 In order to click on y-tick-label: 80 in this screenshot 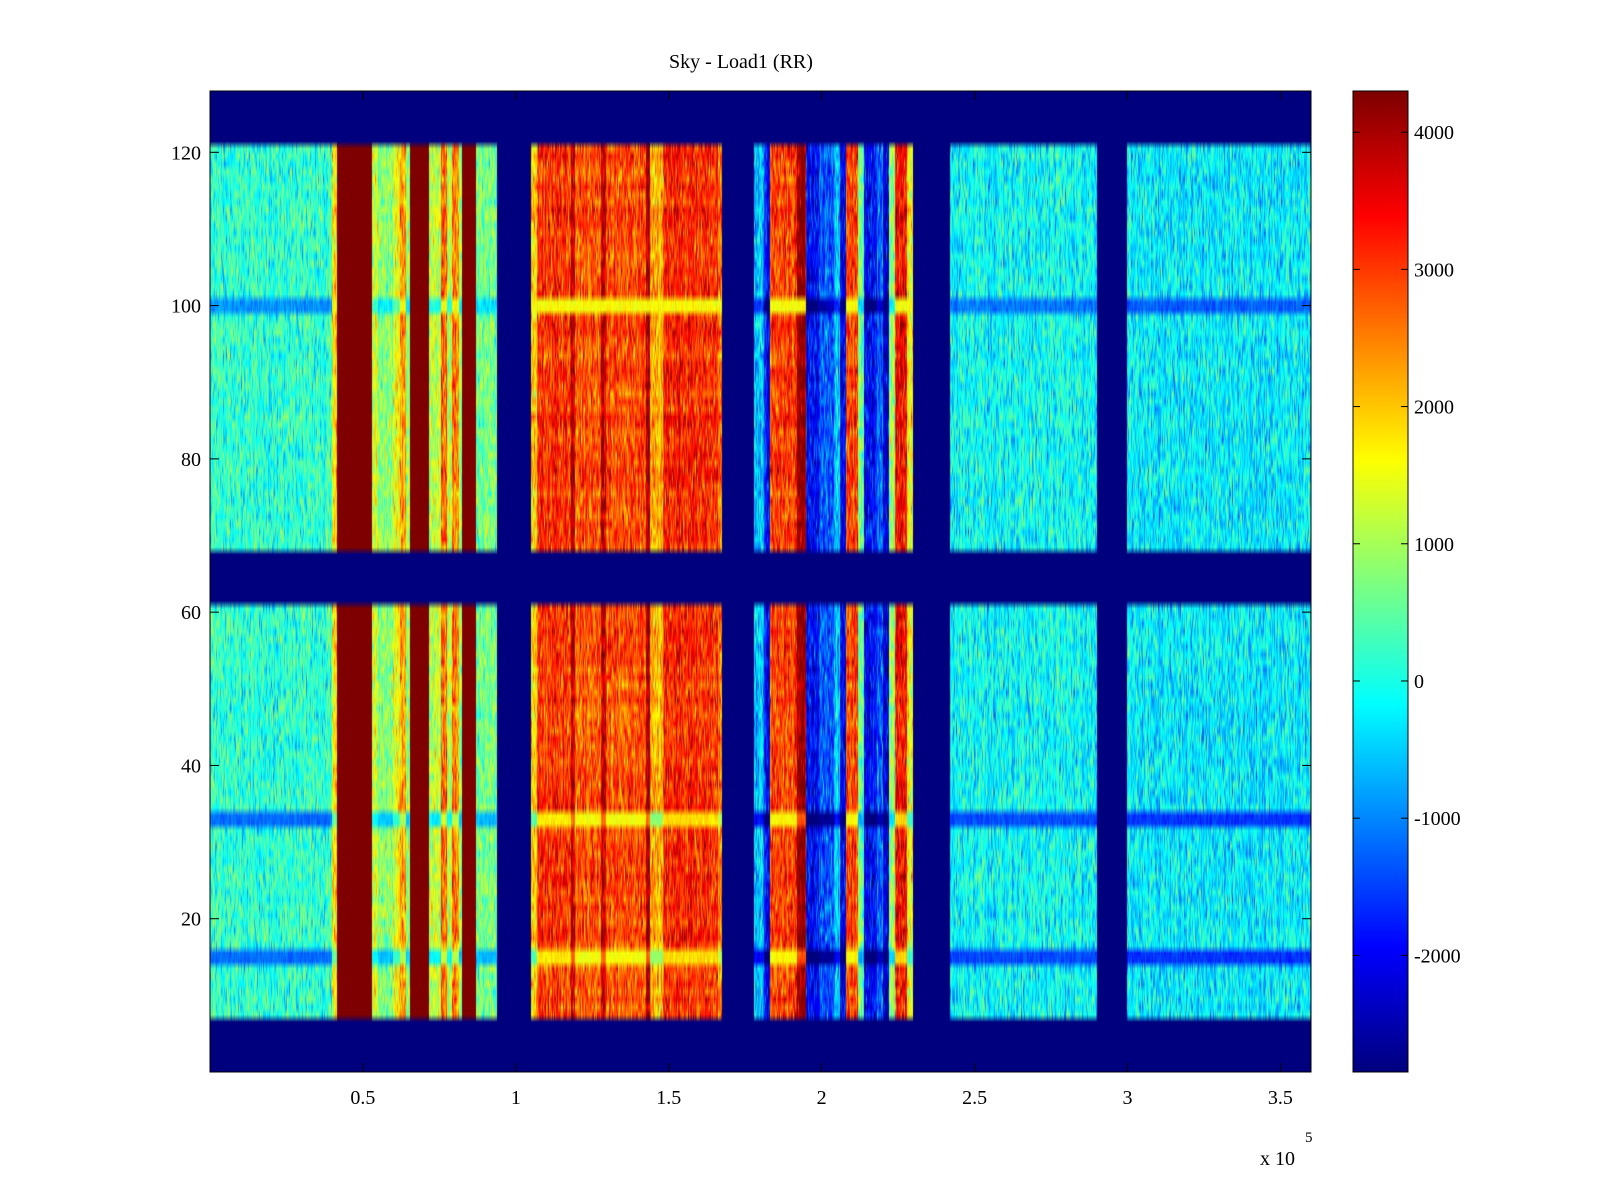, I will do `click(191, 460)`.